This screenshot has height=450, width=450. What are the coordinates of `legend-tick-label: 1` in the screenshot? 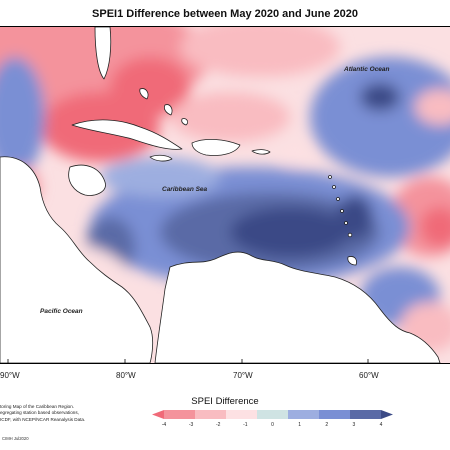 It's located at (299, 425).